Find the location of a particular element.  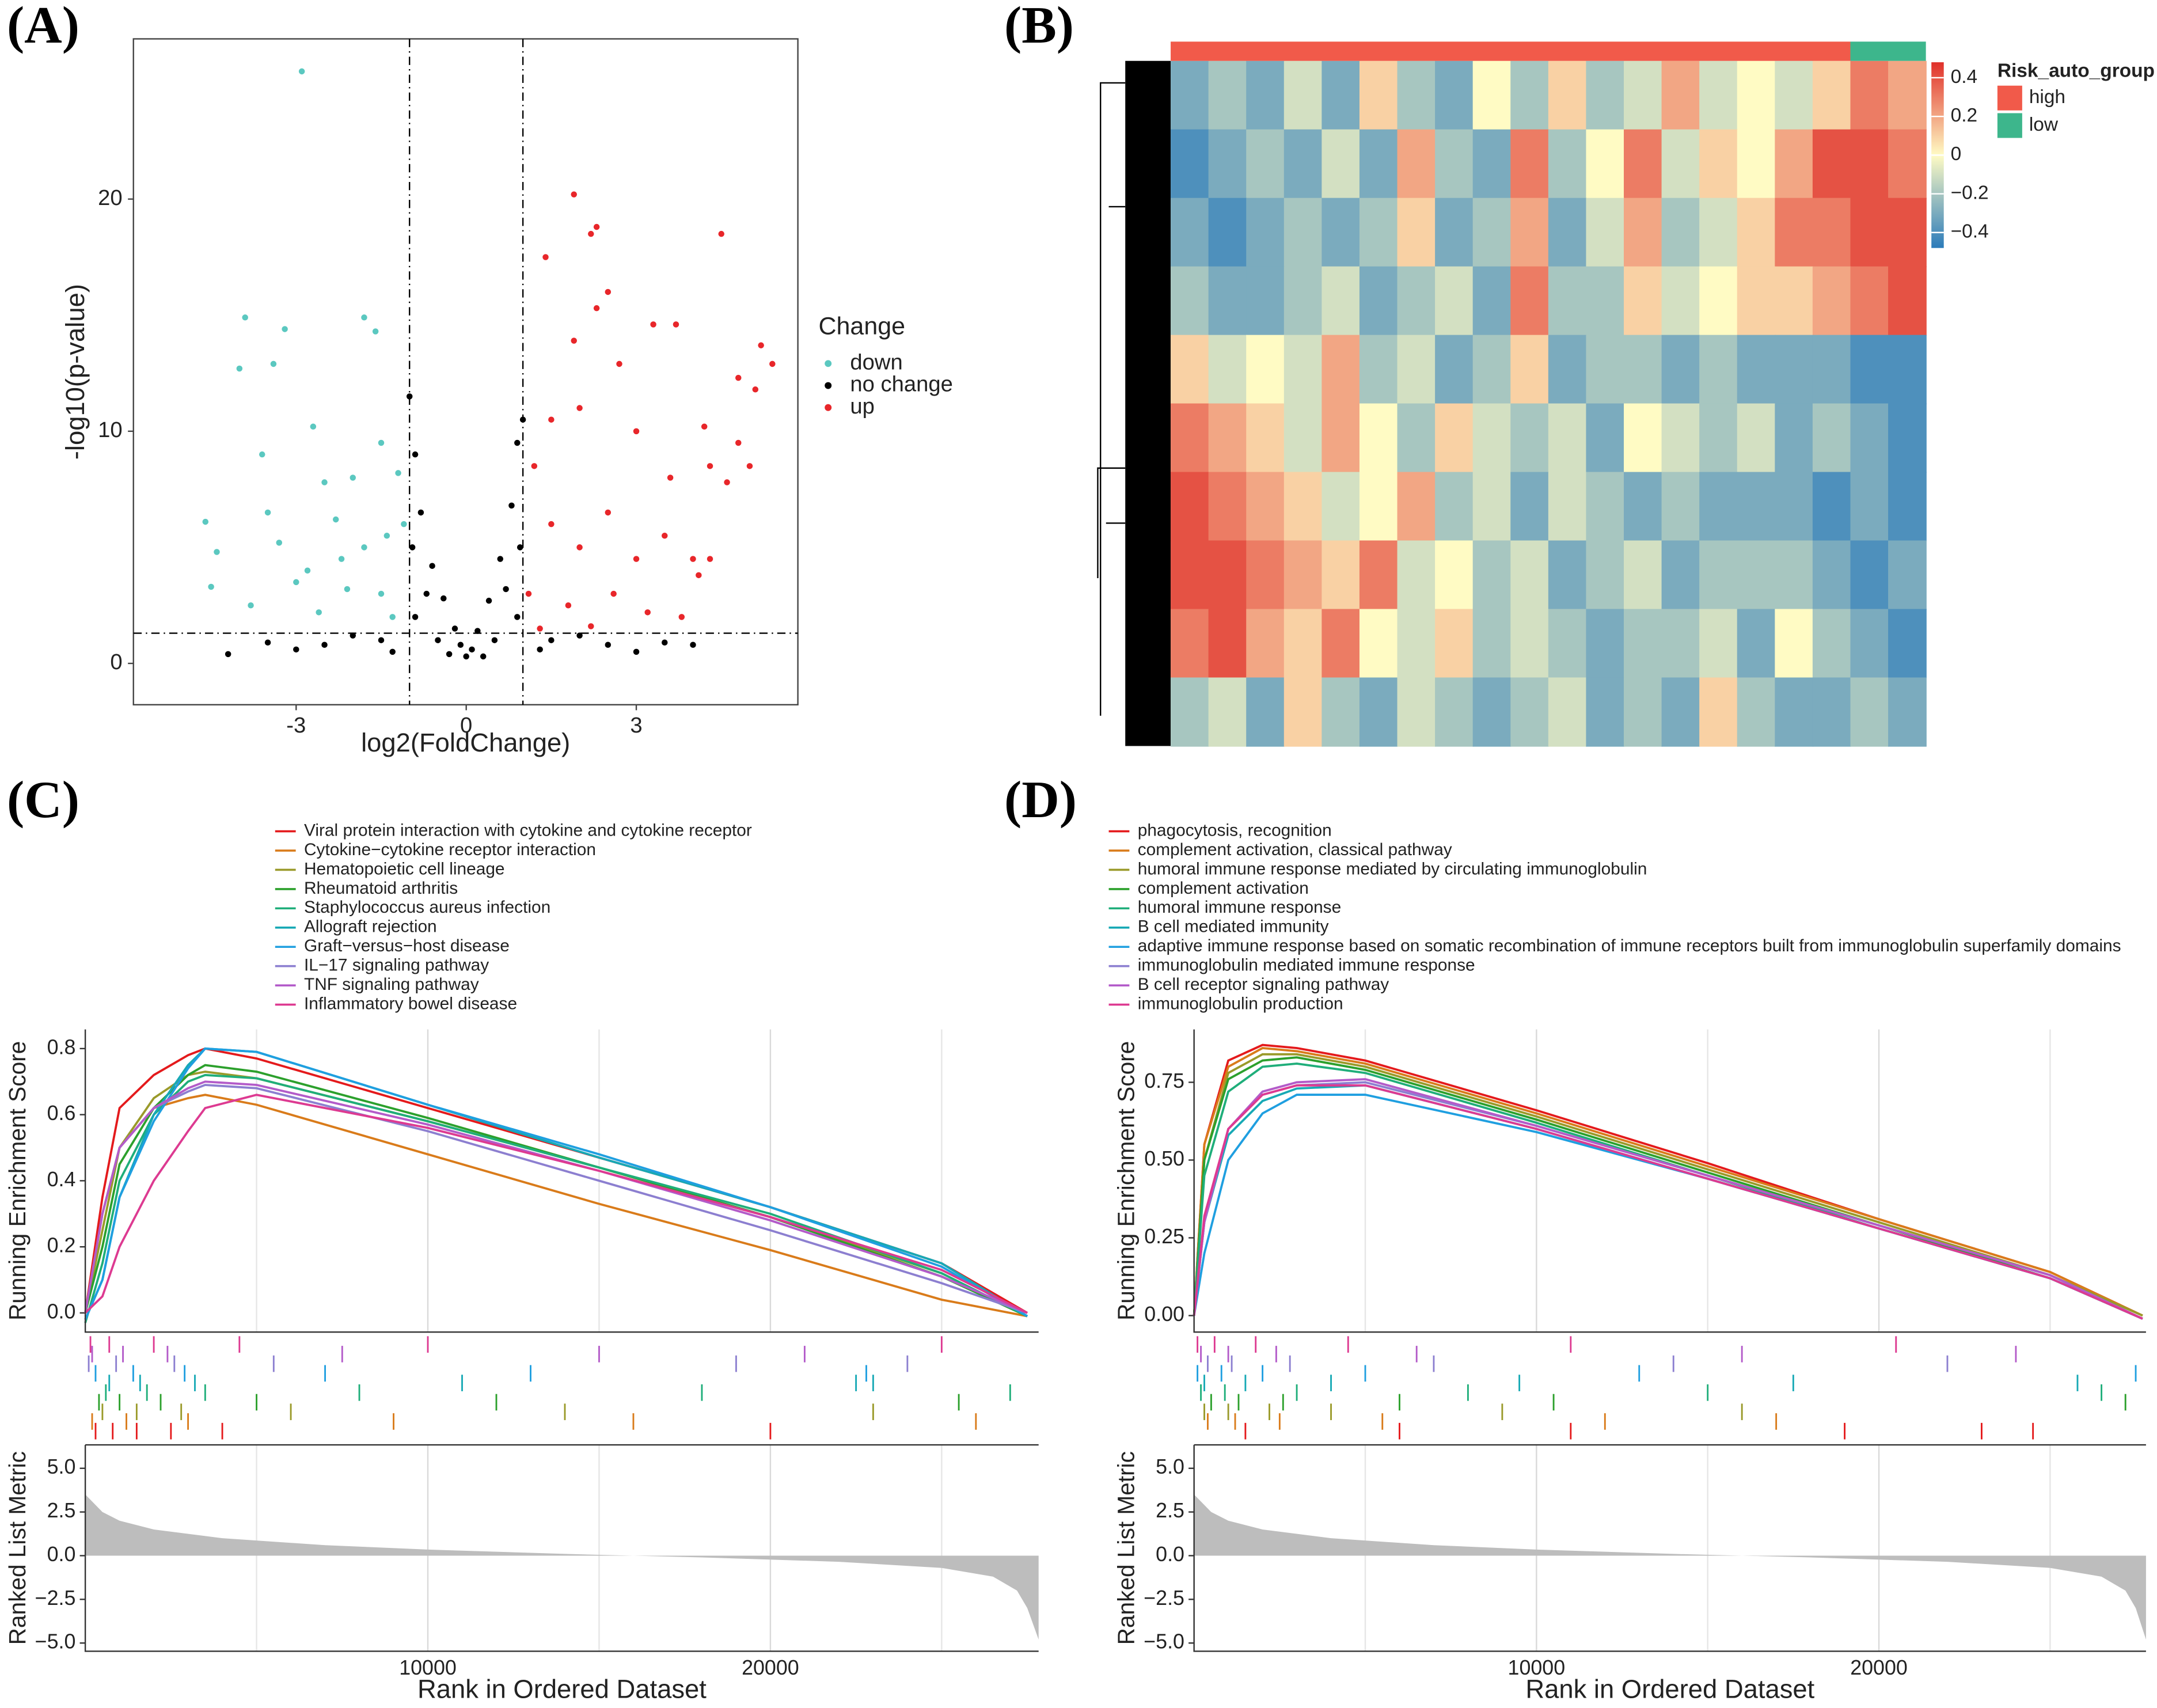

legend-label: no change is located at coordinates (901, 384).